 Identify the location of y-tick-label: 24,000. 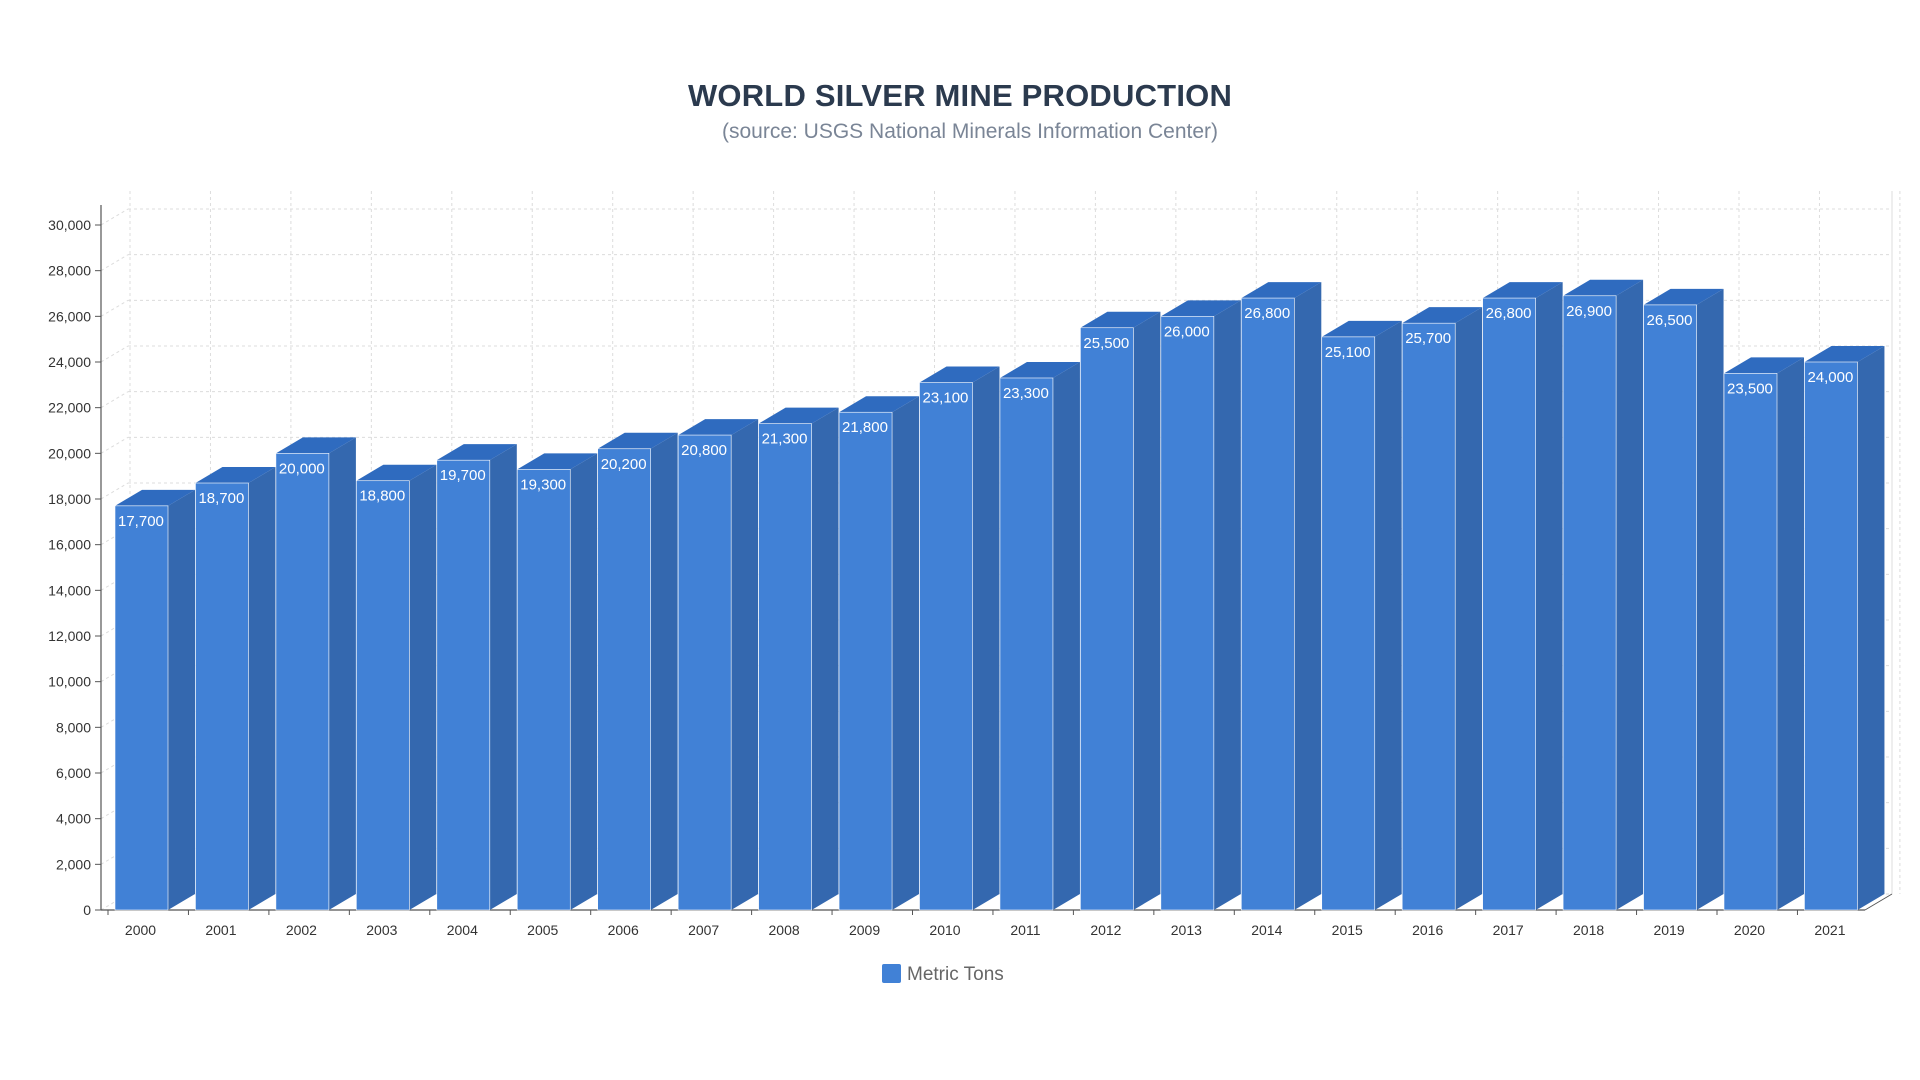
(69, 362).